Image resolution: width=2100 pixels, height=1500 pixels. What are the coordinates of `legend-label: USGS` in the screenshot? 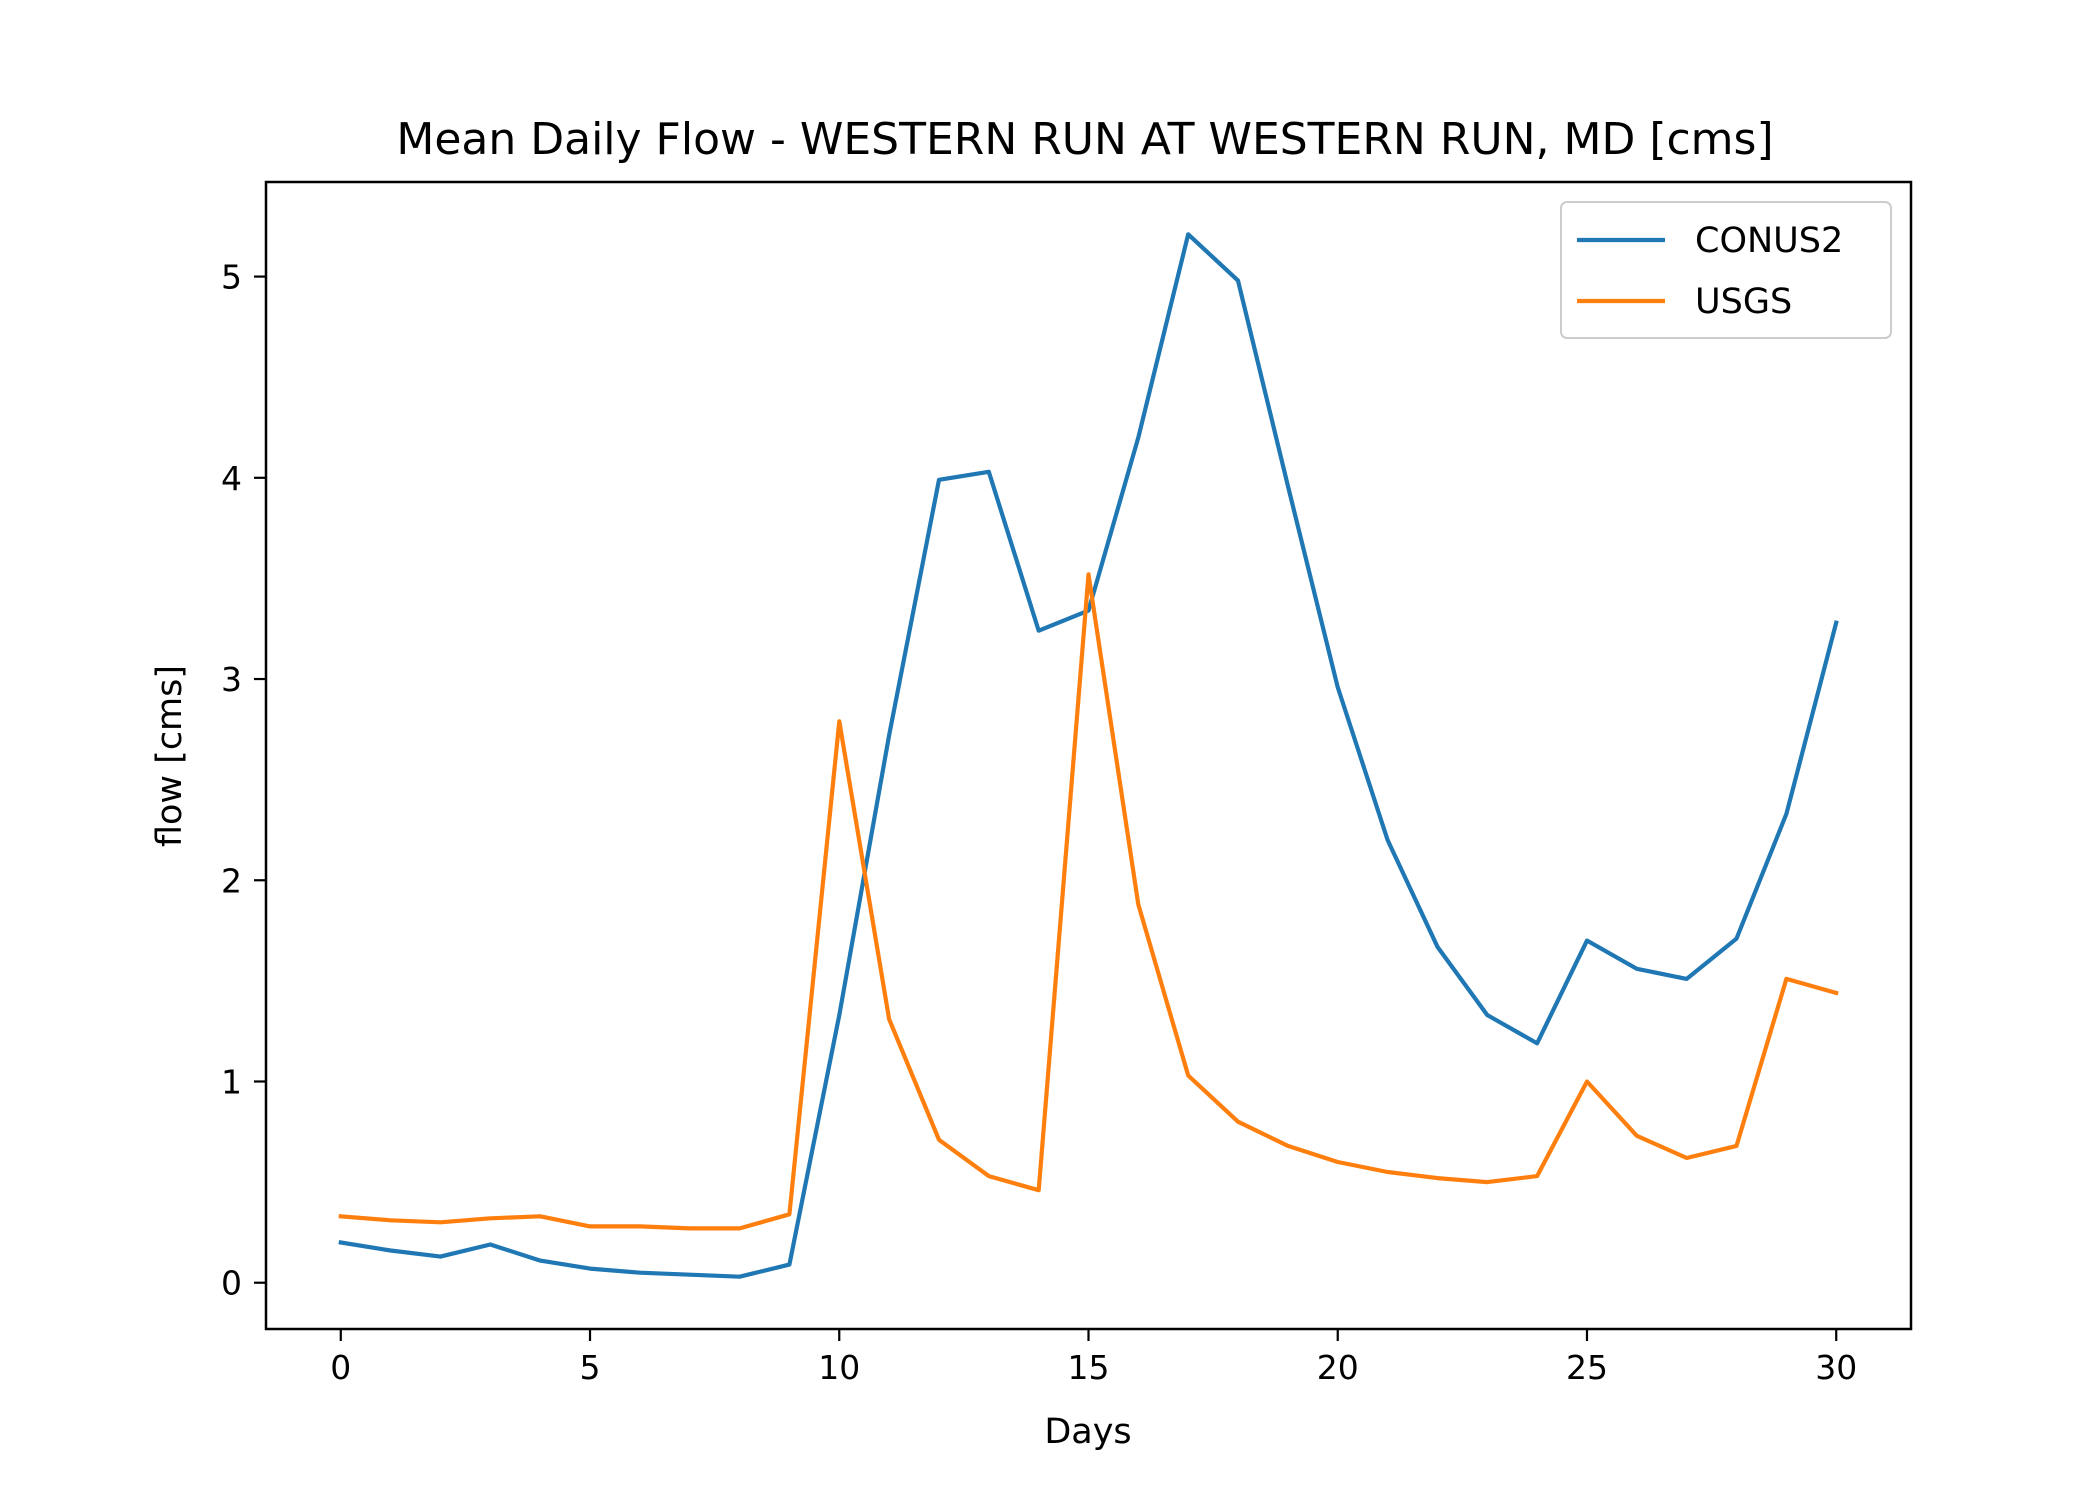 It's located at (1743, 302).